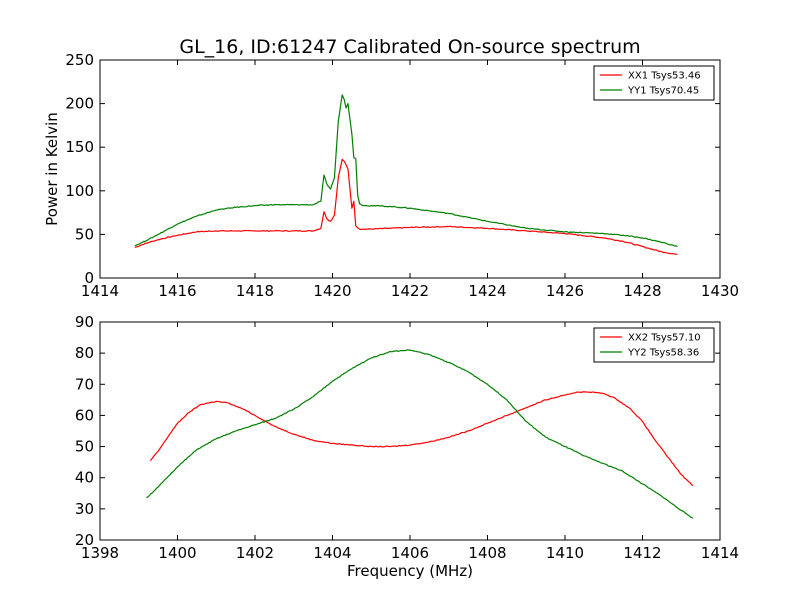  Describe the element at coordinates (332, 291) in the screenshot. I see `x-tick-label: 1420` at that location.